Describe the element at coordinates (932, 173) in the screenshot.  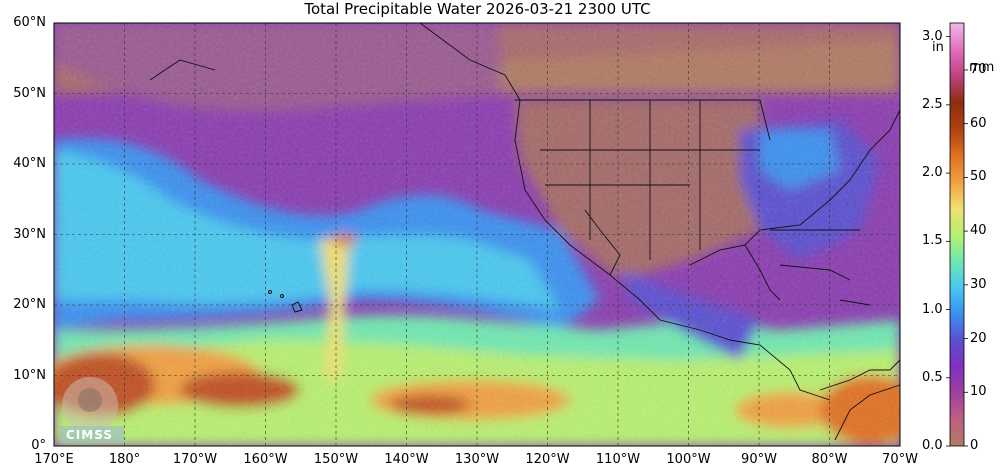
I see `colorbar-inch-tick: 2.0` at that location.